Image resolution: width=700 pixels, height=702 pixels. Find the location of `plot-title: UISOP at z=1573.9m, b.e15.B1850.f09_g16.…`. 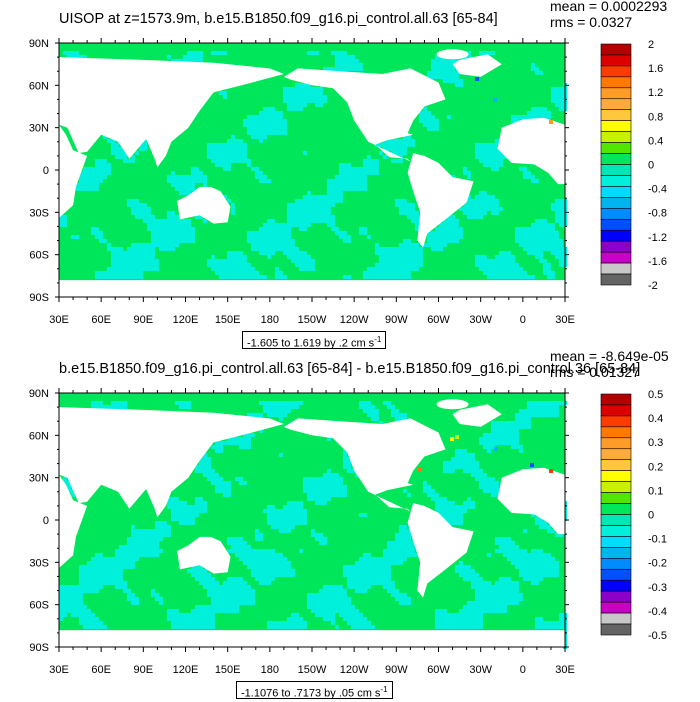

plot-title: UISOP at z=1573.9m, b.e15.B1850.f09_g16.… is located at coordinates (278, 19).